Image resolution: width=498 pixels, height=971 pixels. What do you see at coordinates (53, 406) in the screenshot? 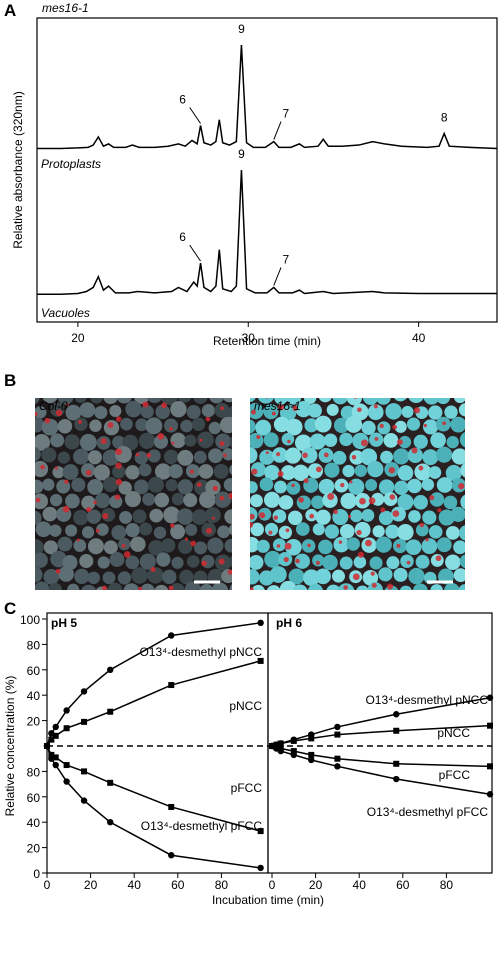
I see `micrograph-label: Col-0` at bounding box center [53, 406].